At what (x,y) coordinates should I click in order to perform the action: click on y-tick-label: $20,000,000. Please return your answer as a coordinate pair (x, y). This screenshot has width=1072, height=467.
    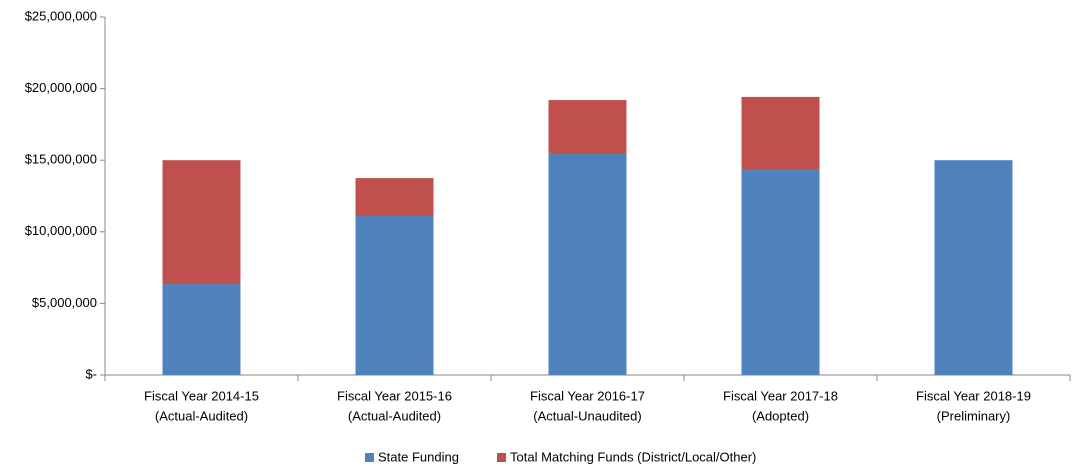
    Looking at the image, I should click on (61, 87).